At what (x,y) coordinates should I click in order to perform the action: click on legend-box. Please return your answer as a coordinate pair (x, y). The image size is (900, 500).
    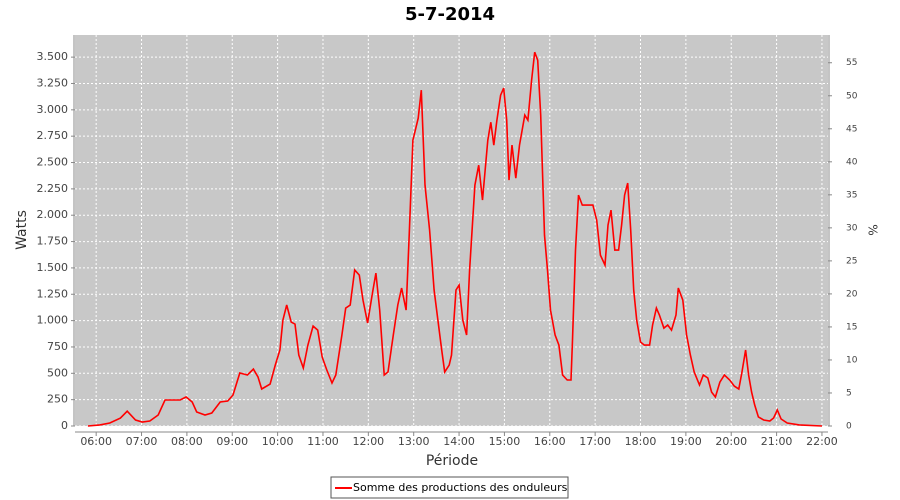
    Looking at the image, I should click on (449, 487).